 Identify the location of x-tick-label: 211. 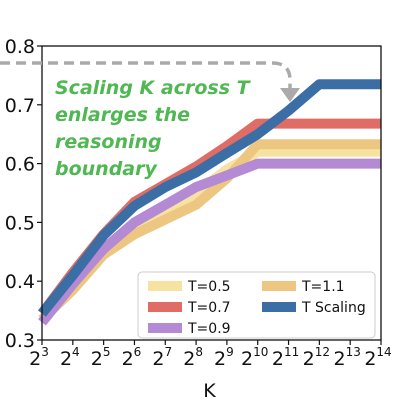
(285, 357).